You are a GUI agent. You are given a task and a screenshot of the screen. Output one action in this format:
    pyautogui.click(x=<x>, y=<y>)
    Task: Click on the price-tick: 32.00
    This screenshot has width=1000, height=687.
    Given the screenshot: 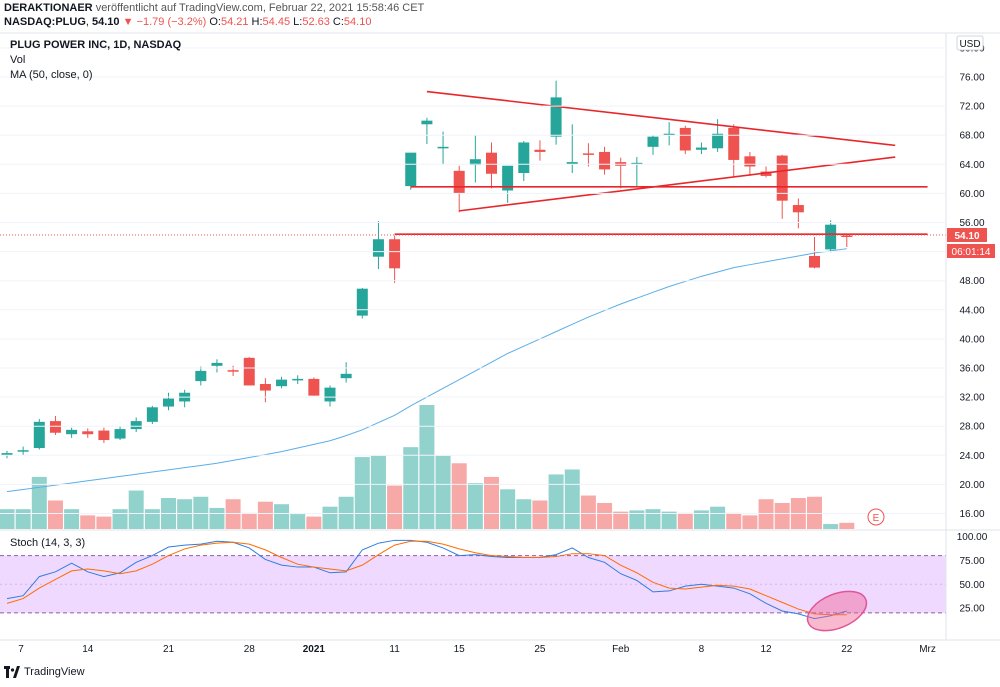 What is the action you would take?
    pyautogui.click(x=971, y=398)
    